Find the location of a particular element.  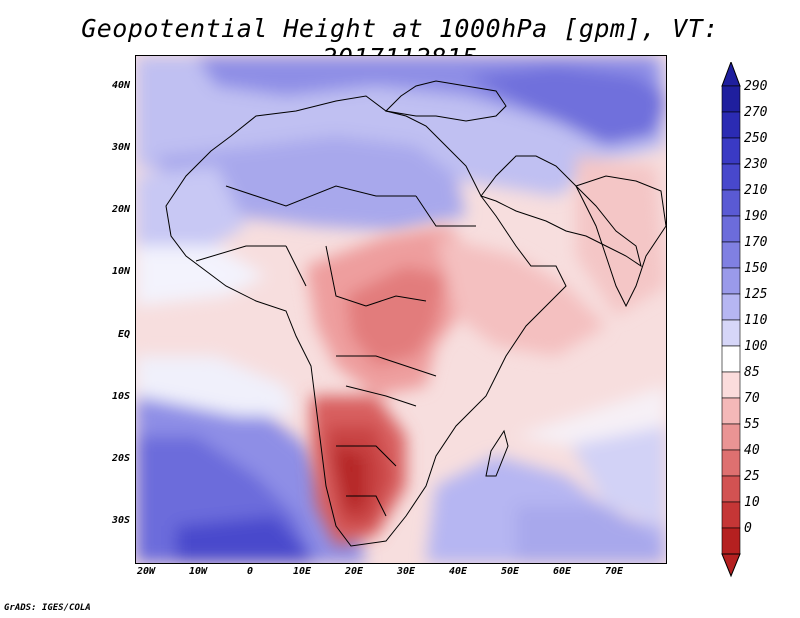

lat-label-10n: 10N is located at coordinates (120, 271).